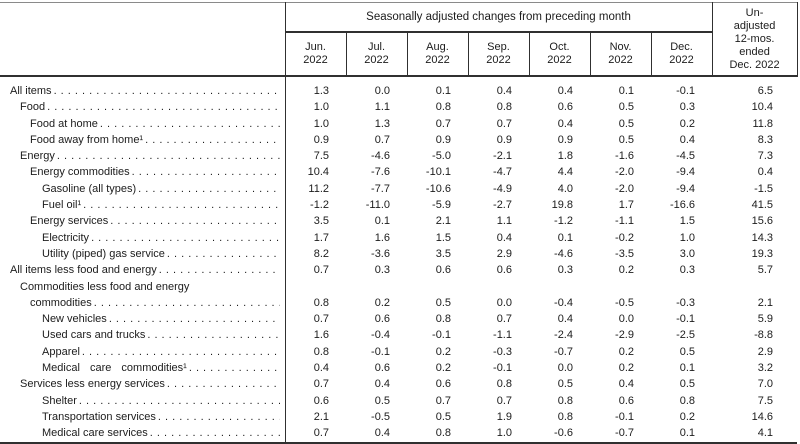 This screenshot has width=800, height=444. Describe the element at coordinates (682, 205) in the screenshot. I see `value-cell: -16.6` at that location.